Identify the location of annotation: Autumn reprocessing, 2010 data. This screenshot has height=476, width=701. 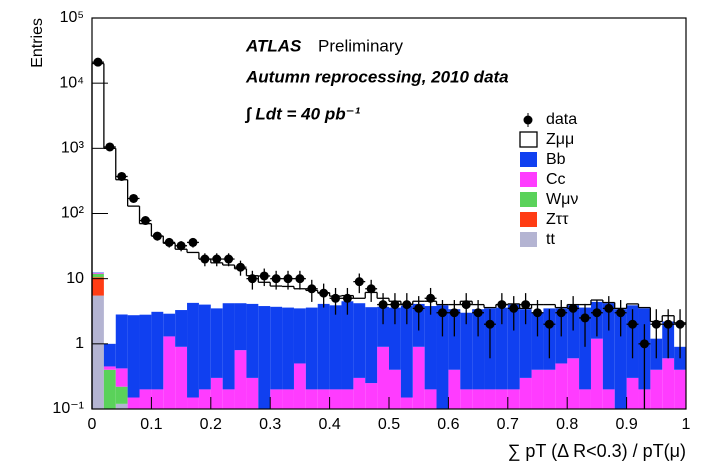
(377, 76).